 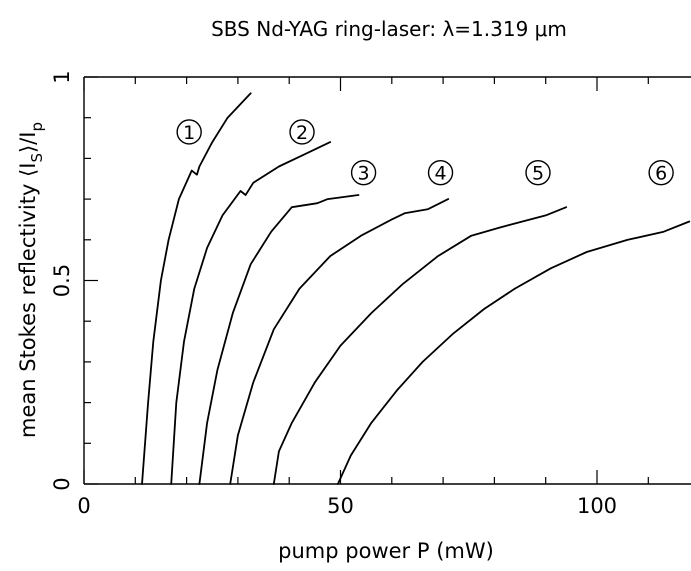 What do you see at coordinates (62, 483) in the screenshot?
I see `y-tick-label: 0` at bounding box center [62, 483].